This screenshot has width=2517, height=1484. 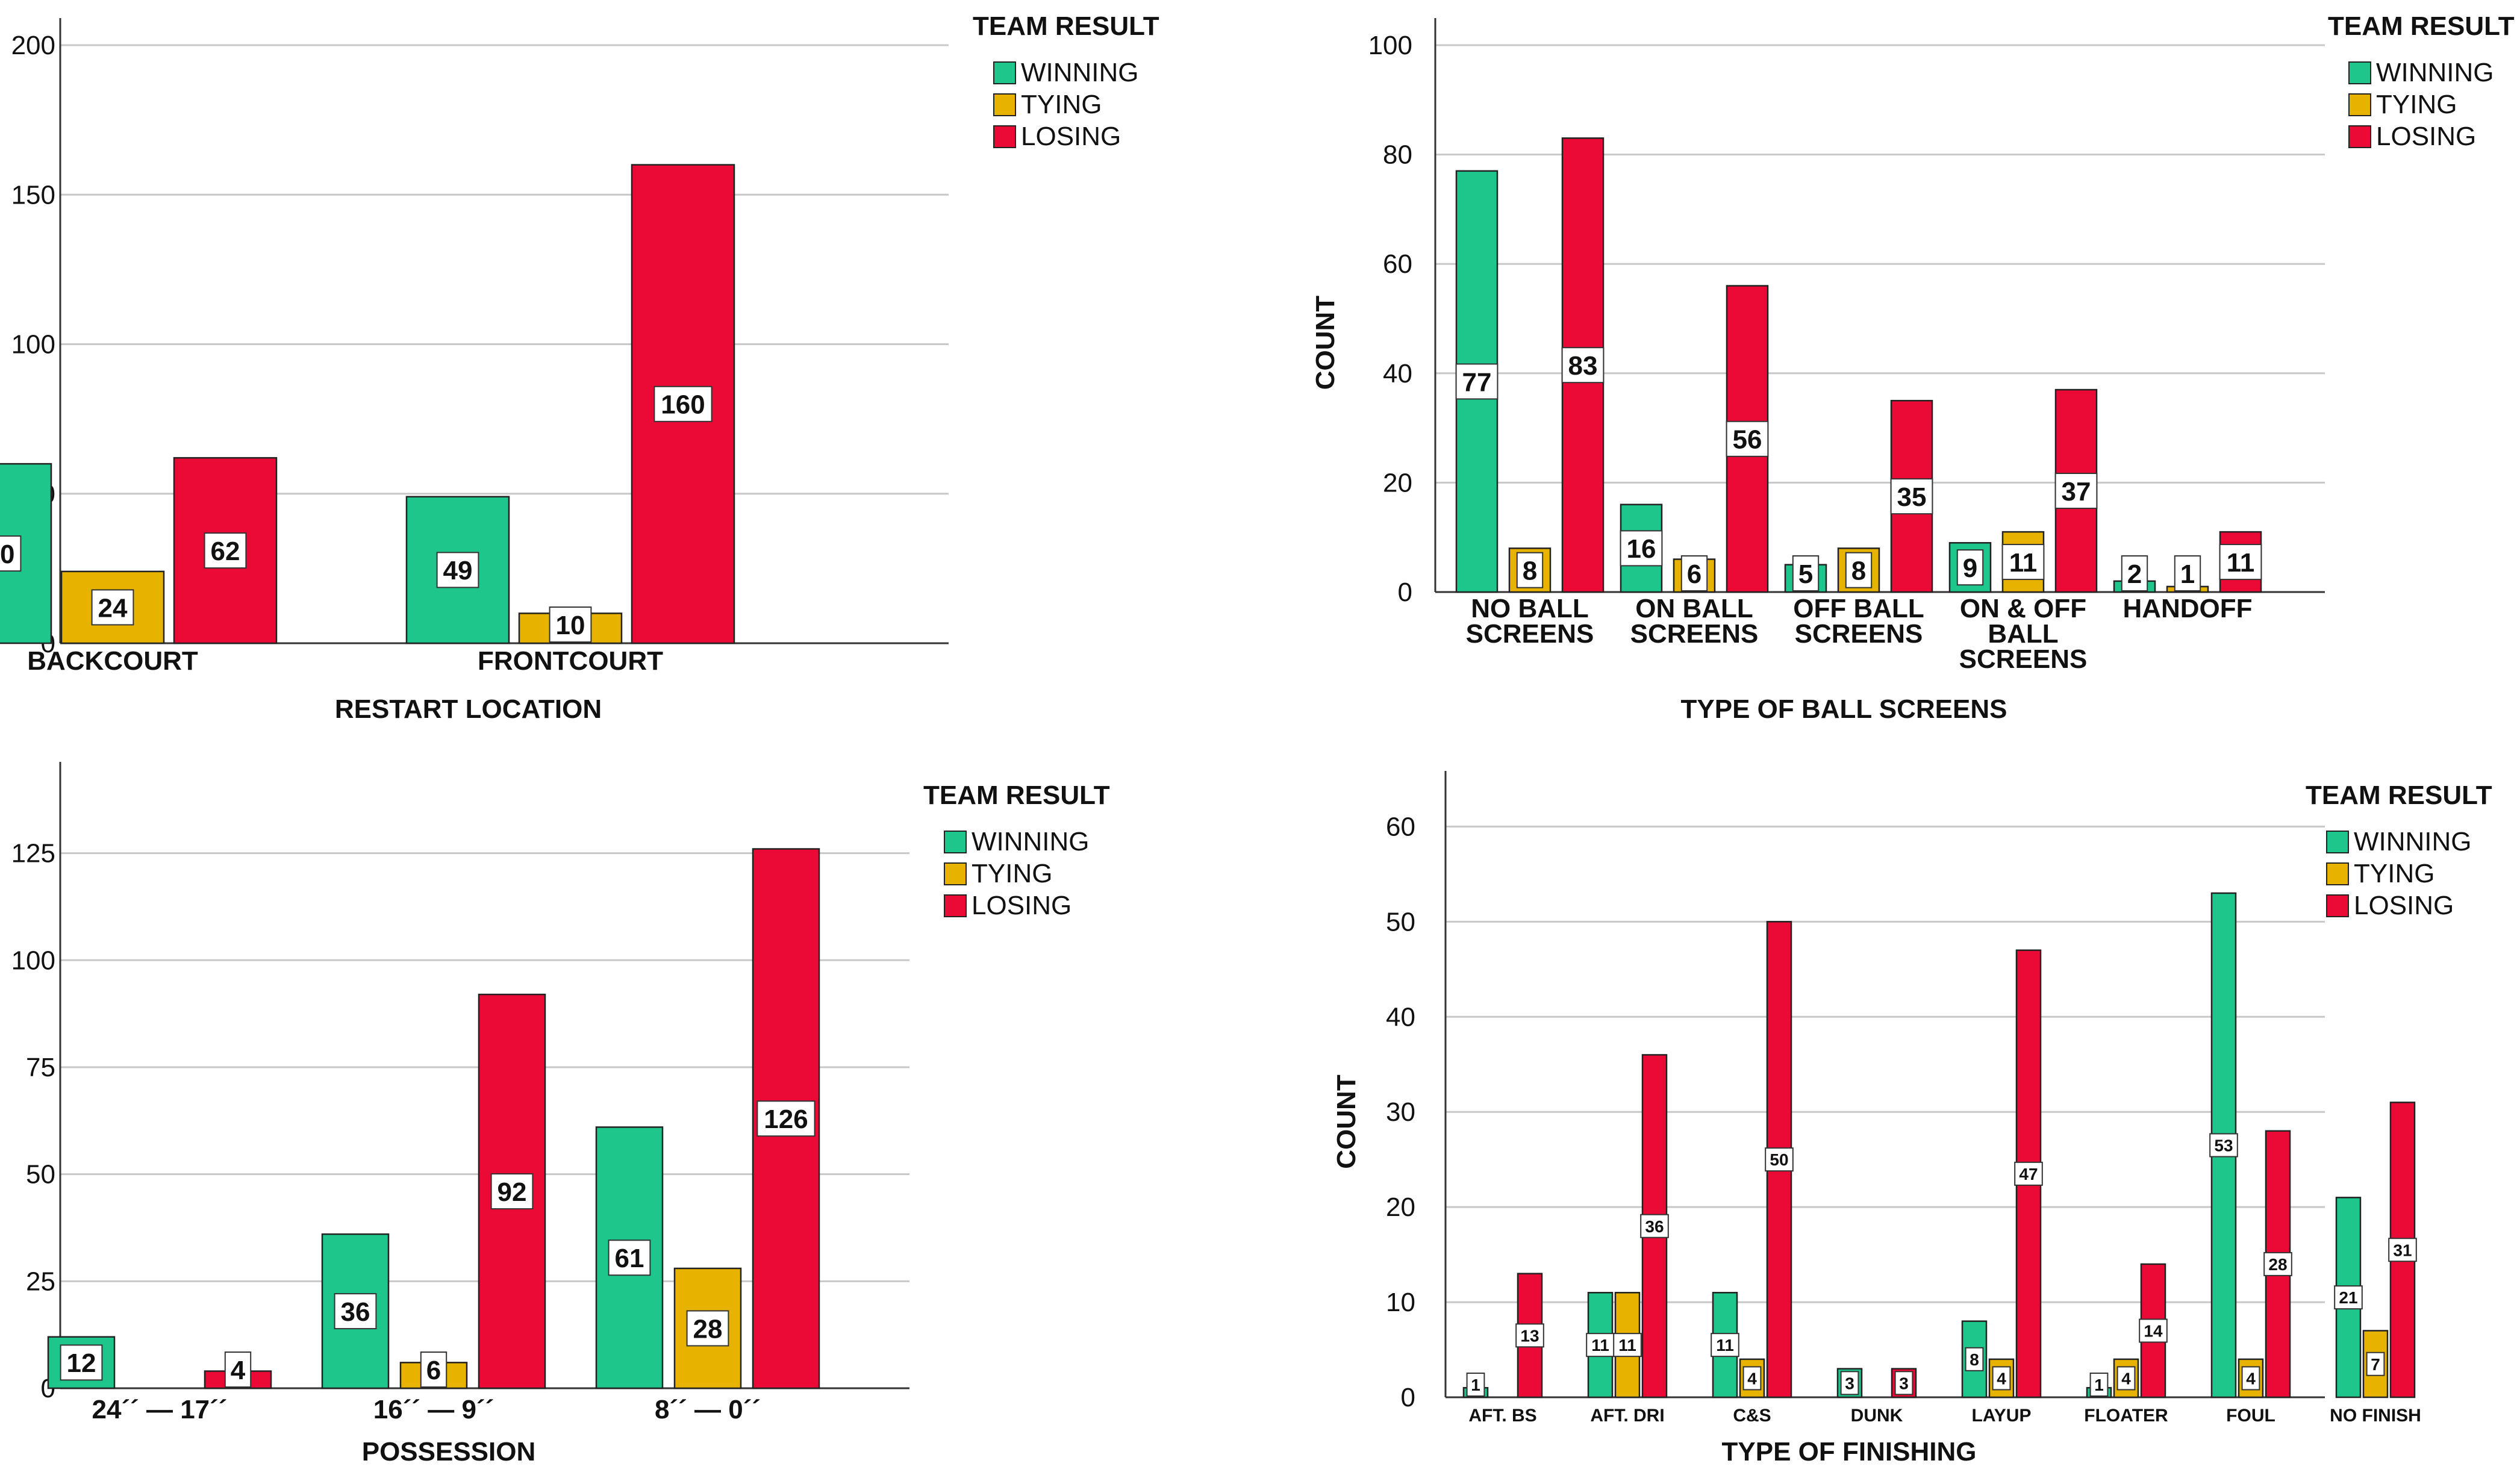 I want to click on data-label: 126, so click(x=786, y=1119).